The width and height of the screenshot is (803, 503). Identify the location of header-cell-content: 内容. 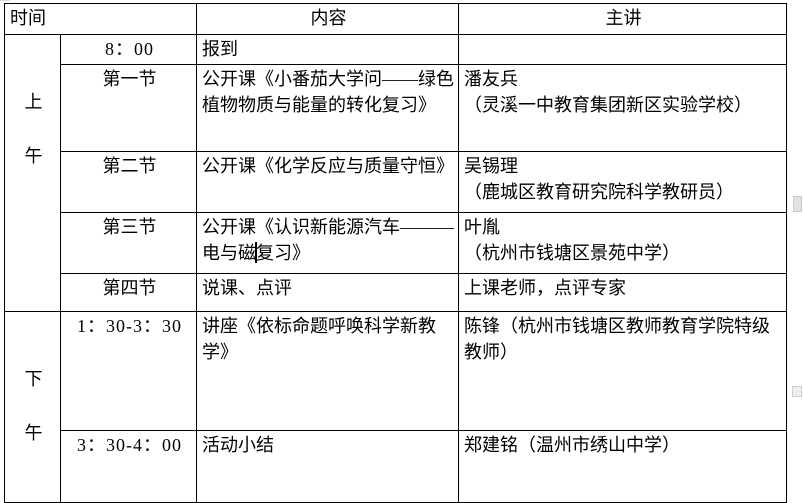
(327, 19).